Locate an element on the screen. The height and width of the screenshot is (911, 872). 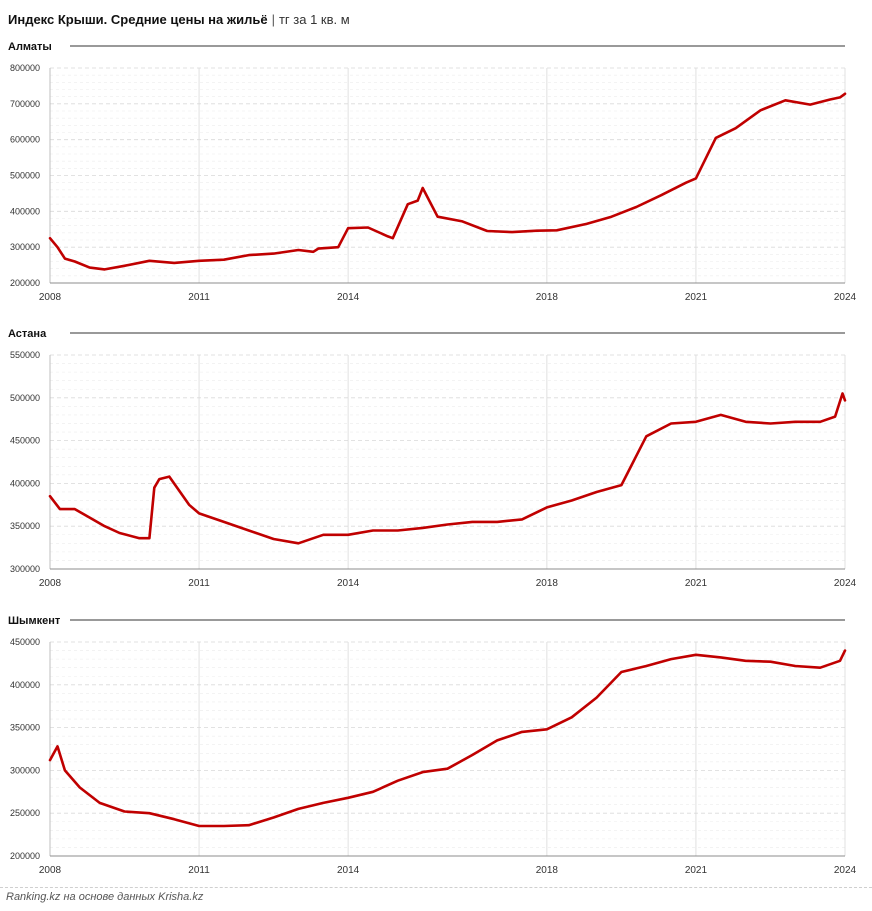
chart-title-unit: тг за 1 кв. м is located at coordinates (314, 19).